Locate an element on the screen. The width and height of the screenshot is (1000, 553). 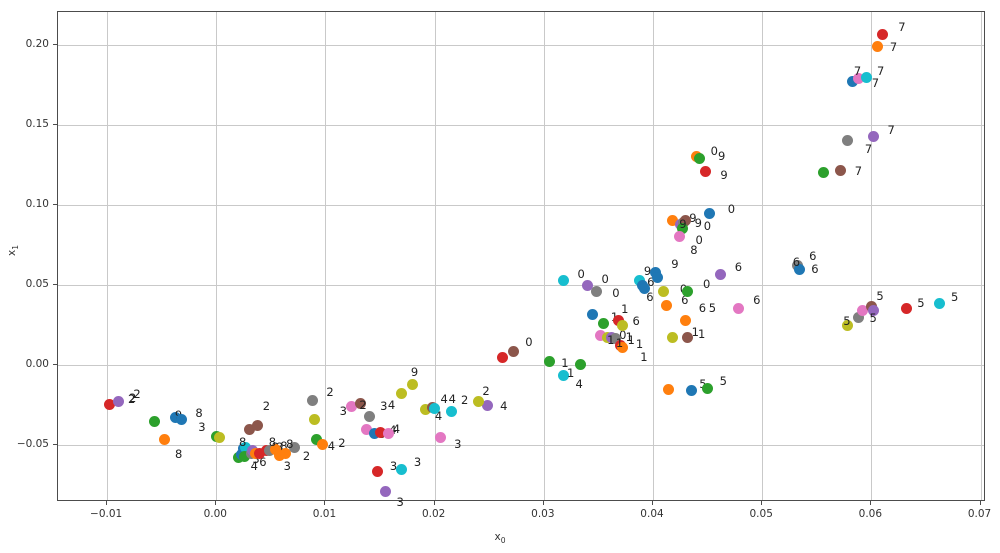
point-annotation: 4 is located at coordinates (438, 415).